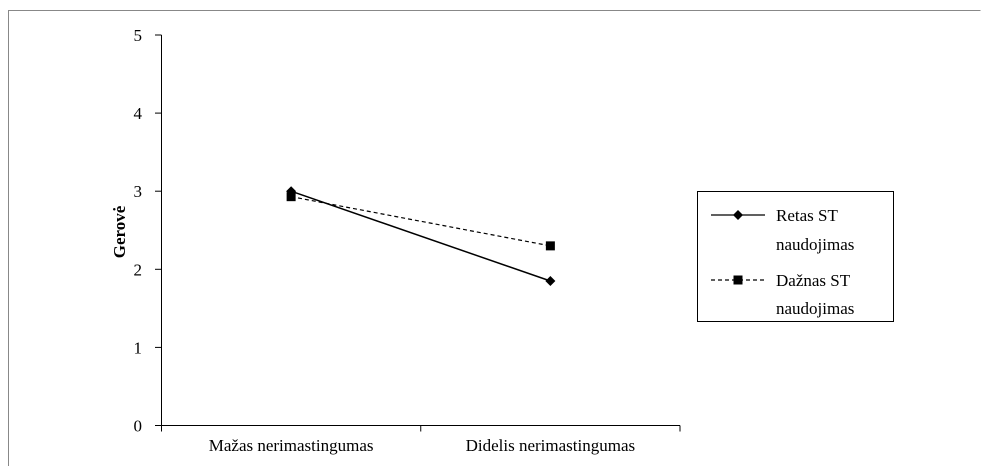 The image size is (981, 472). What do you see at coordinates (807, 215) in the screenshot?
I see `legend-label-retas-line1: Retas ST` at bounding box center [807, 215].